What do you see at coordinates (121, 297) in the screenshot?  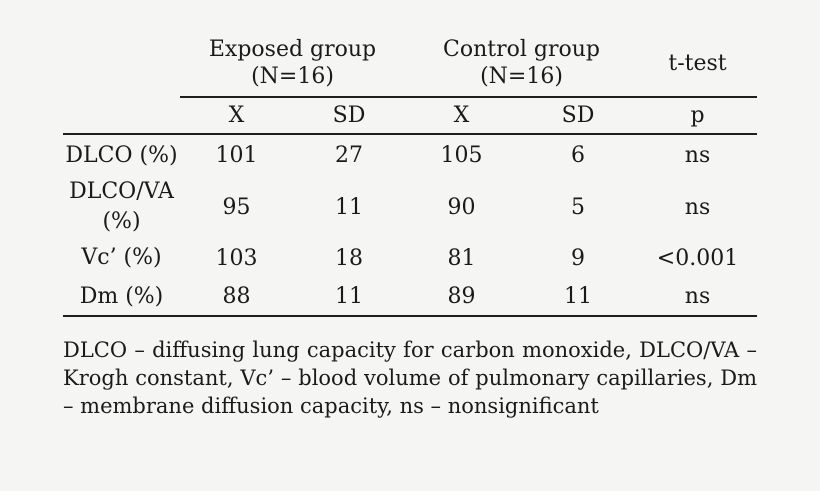 I see `row-label: Dm (%)` at bounding box center [121, 297].